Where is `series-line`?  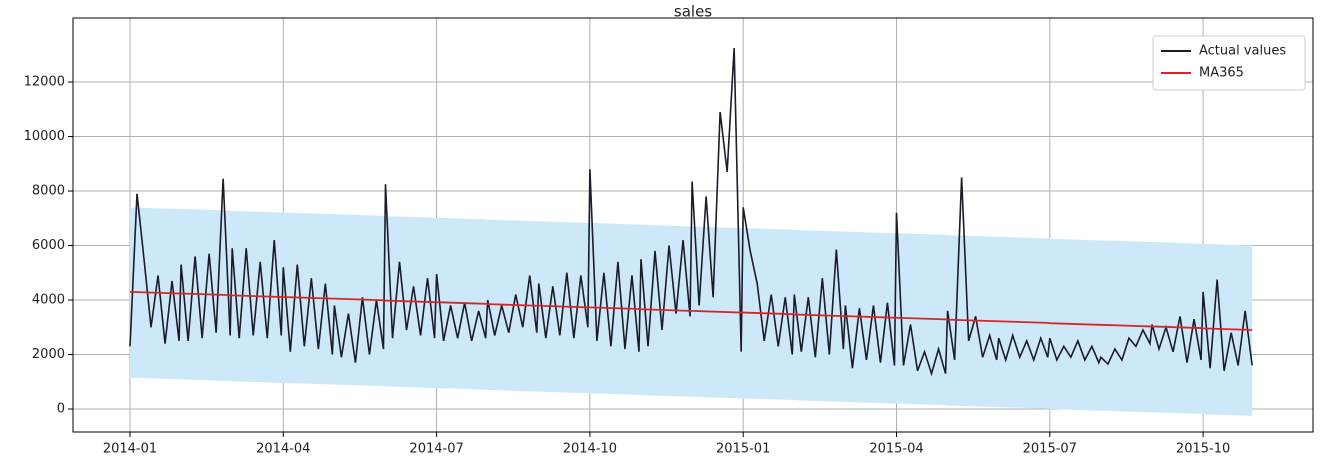
series-line is located at coordinates (691, 310).